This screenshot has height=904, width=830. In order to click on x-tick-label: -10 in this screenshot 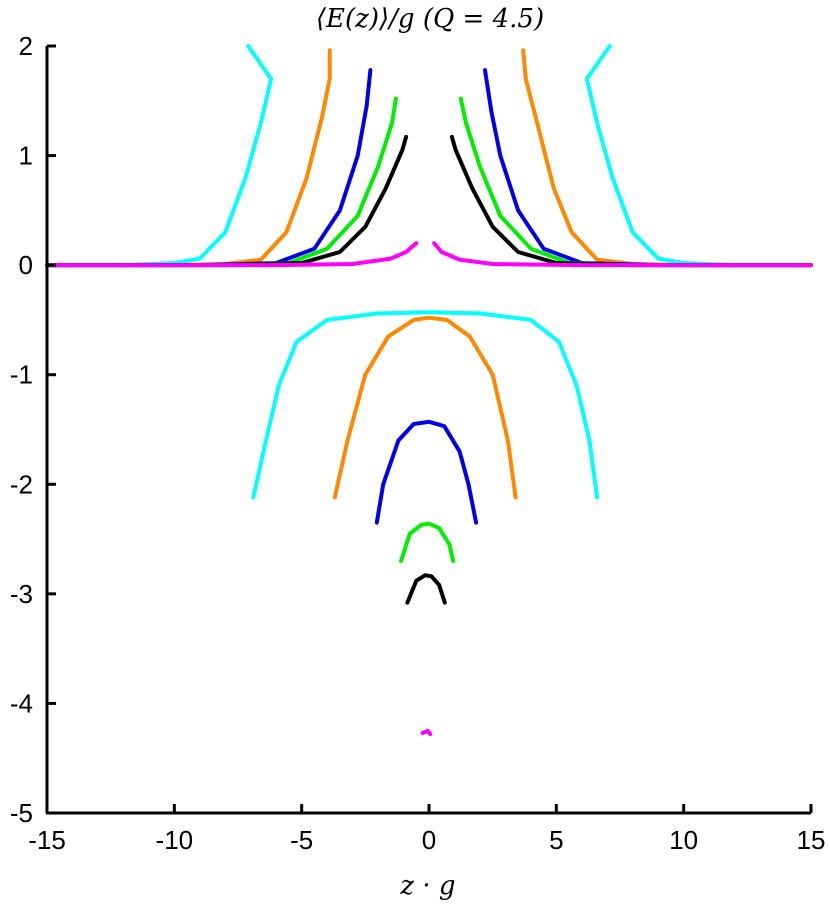, I will do `click(175, 840)`.